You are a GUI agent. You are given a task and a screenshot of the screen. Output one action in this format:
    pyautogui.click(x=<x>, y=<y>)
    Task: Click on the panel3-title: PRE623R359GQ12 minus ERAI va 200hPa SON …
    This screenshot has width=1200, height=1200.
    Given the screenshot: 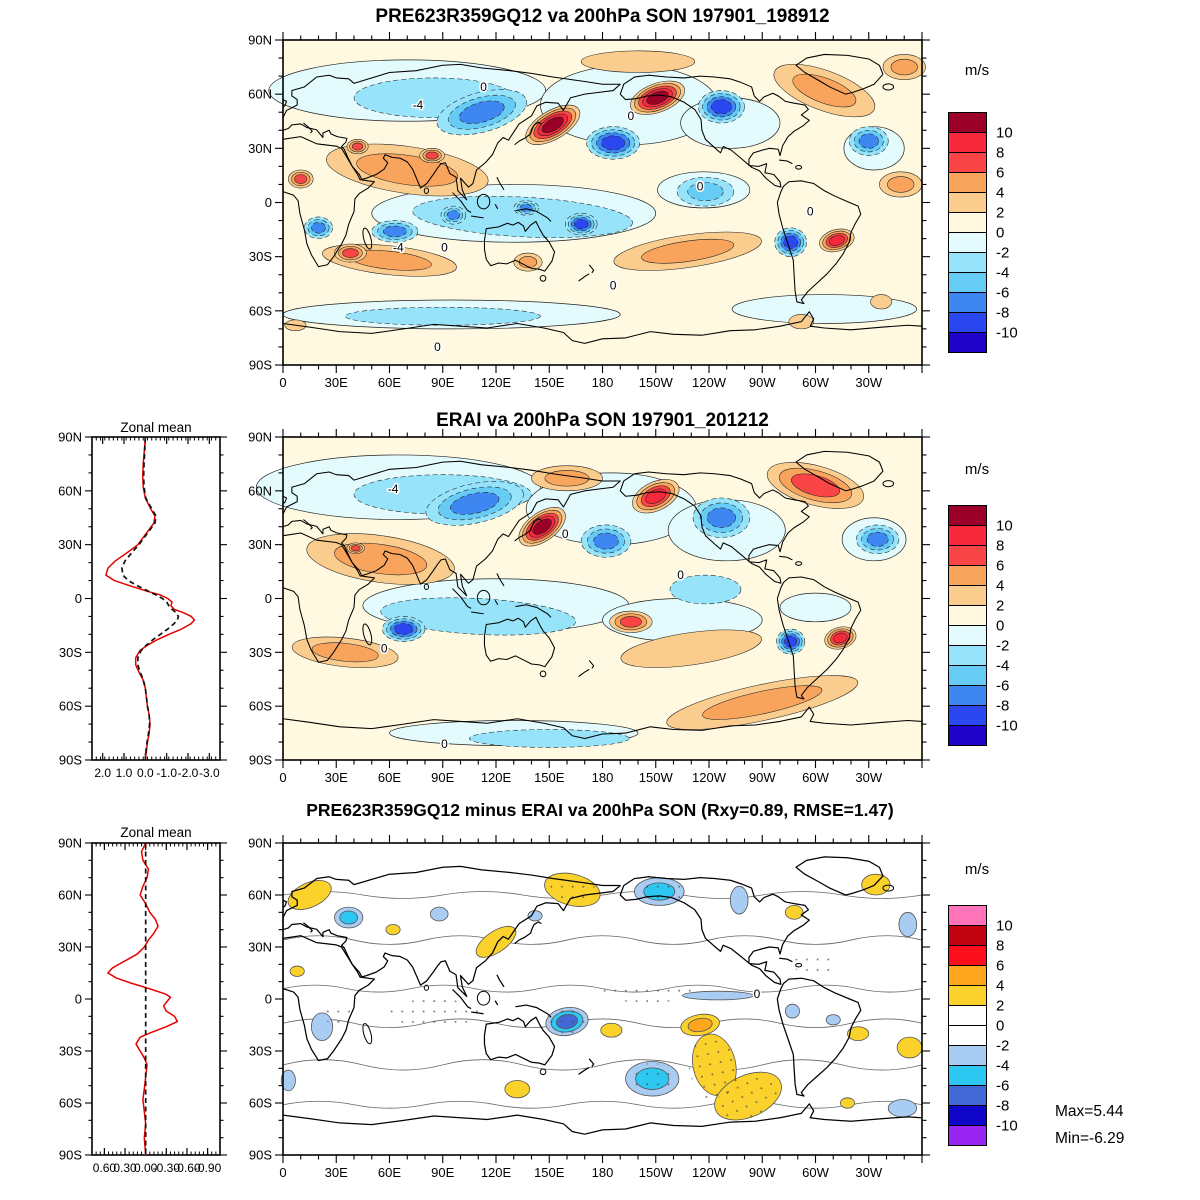 What is the action you would take?
    pyautogui.click(x=600, y=810)
    